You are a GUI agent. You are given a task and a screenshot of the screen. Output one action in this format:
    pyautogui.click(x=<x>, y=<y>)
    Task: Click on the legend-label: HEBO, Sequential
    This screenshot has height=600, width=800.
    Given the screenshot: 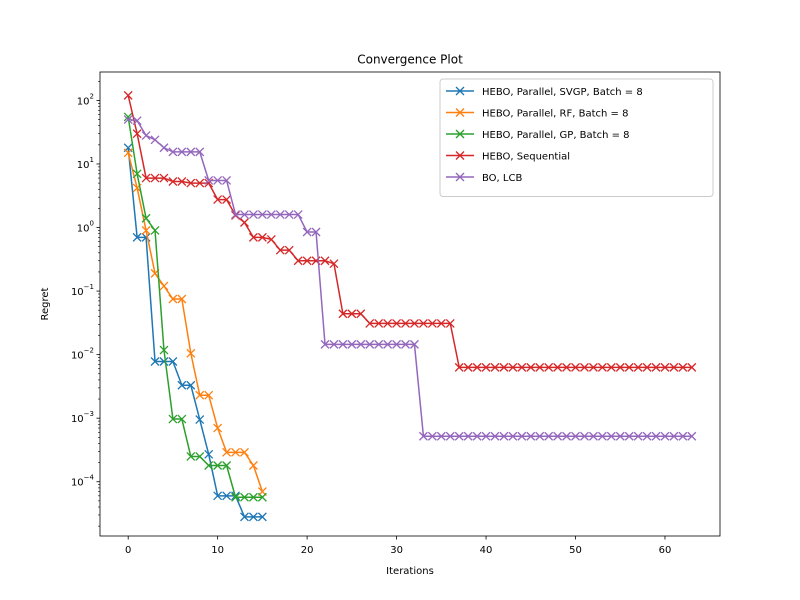 What is the action you would take?
    pyautogui.click(x=526, y=157)
    